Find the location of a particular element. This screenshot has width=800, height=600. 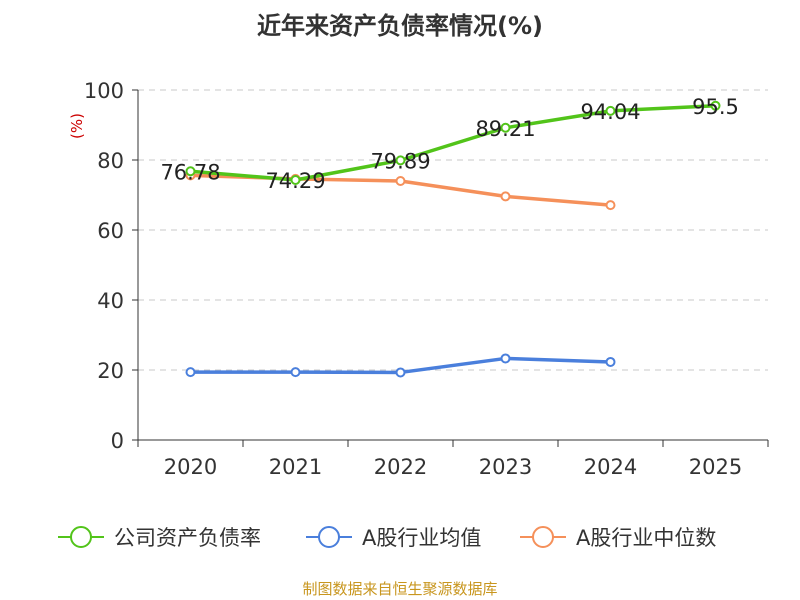

x-tick-label: 2020 is located at coordinates (190, 467).